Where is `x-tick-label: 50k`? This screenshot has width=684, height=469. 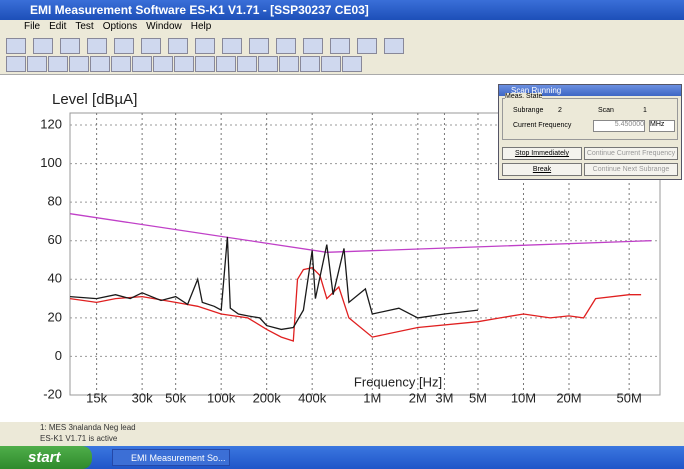
x-tick-label: 50k is located at coordinates (175, 397).